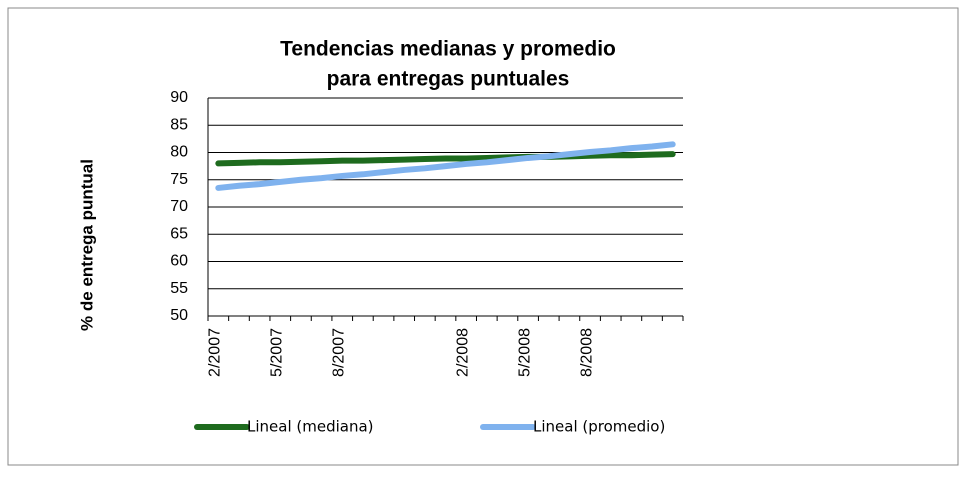 The width and height of the screenshot is (967, 479). Describe the element at coordinates (179, 179) in the screenshot. I see `y-tick-label: 75` at that location.